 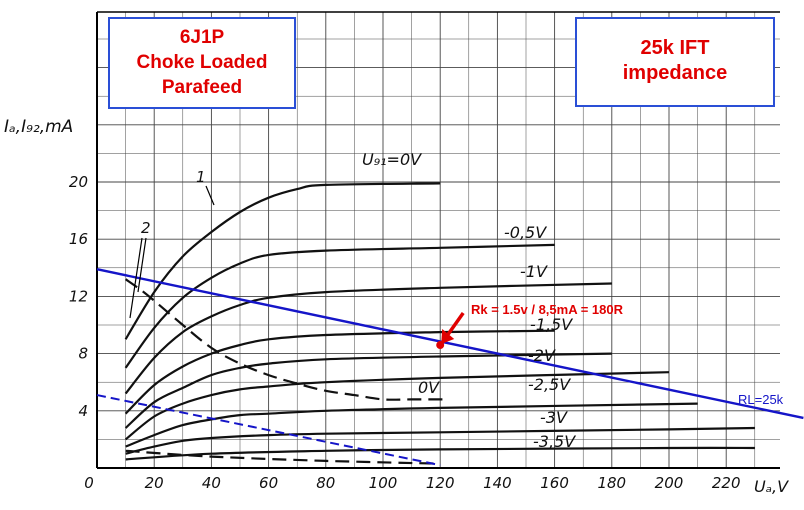 I want to click on curve-label: -3V, so click(x=554, y=417).